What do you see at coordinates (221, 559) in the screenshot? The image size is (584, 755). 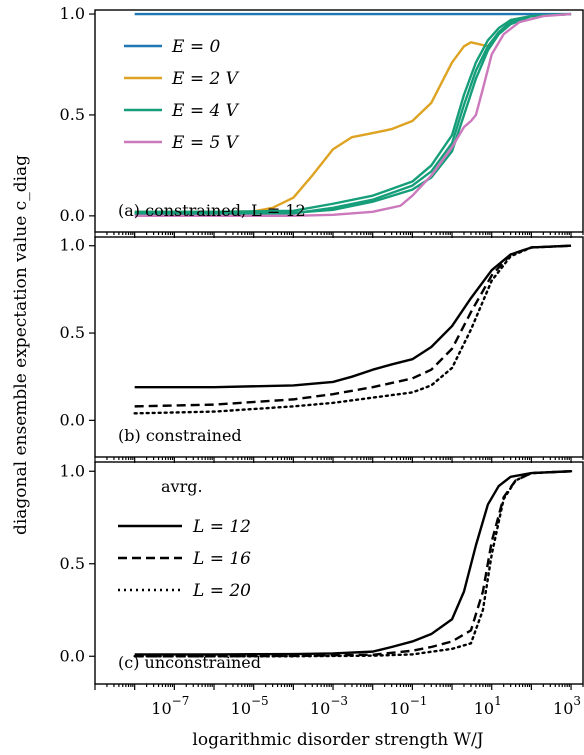 I see `legend-label: L = 16` at bounding box center [221, 559].